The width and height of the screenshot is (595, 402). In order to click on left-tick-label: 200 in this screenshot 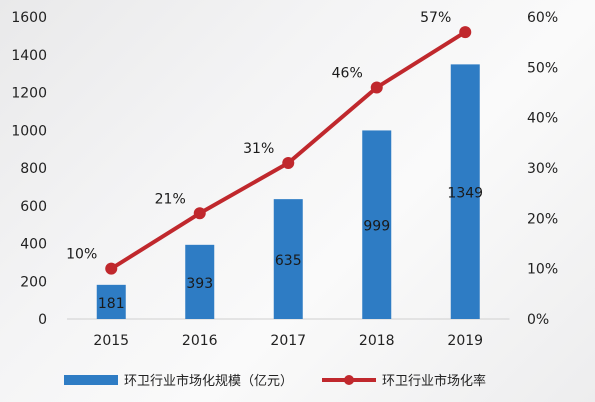, I will do `click(33, 282)`.